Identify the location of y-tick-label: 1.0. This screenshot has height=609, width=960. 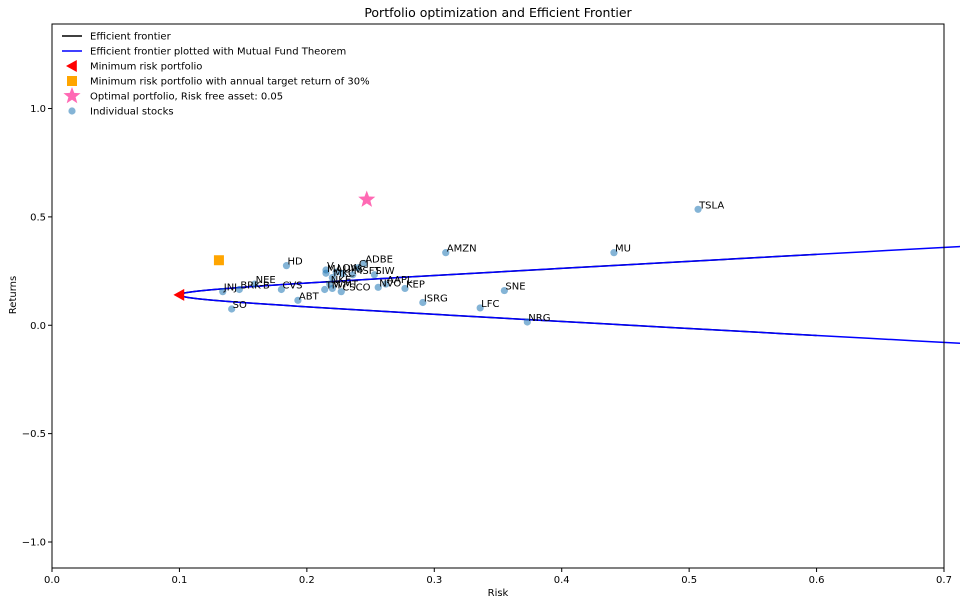
(38, 109).